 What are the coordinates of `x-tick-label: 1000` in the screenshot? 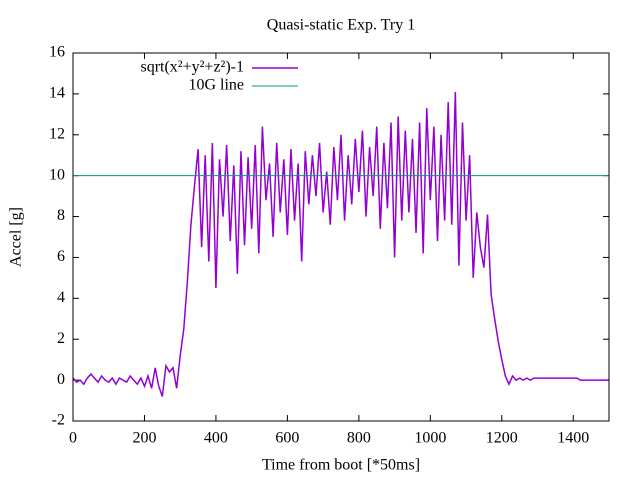 It's located at (430, 438).